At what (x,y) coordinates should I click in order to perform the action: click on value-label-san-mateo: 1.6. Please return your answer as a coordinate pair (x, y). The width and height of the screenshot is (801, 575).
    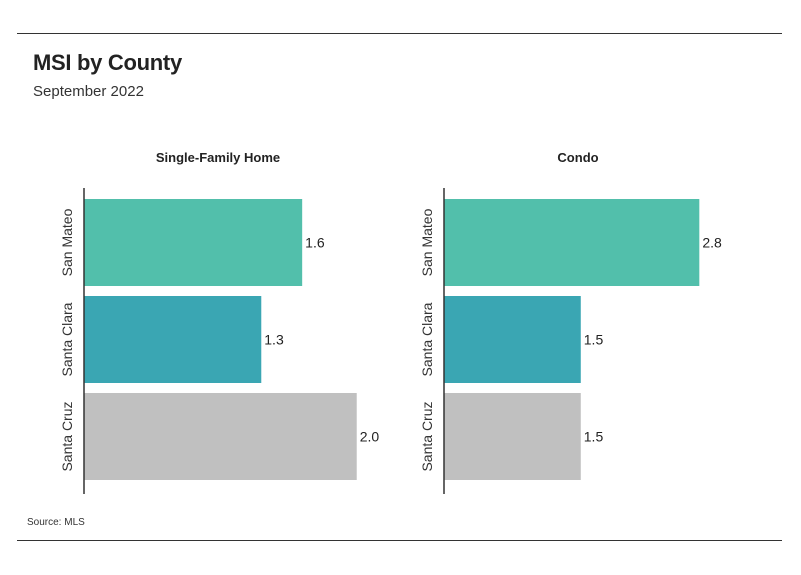
    Looking at the image, I should click on (315, 243).